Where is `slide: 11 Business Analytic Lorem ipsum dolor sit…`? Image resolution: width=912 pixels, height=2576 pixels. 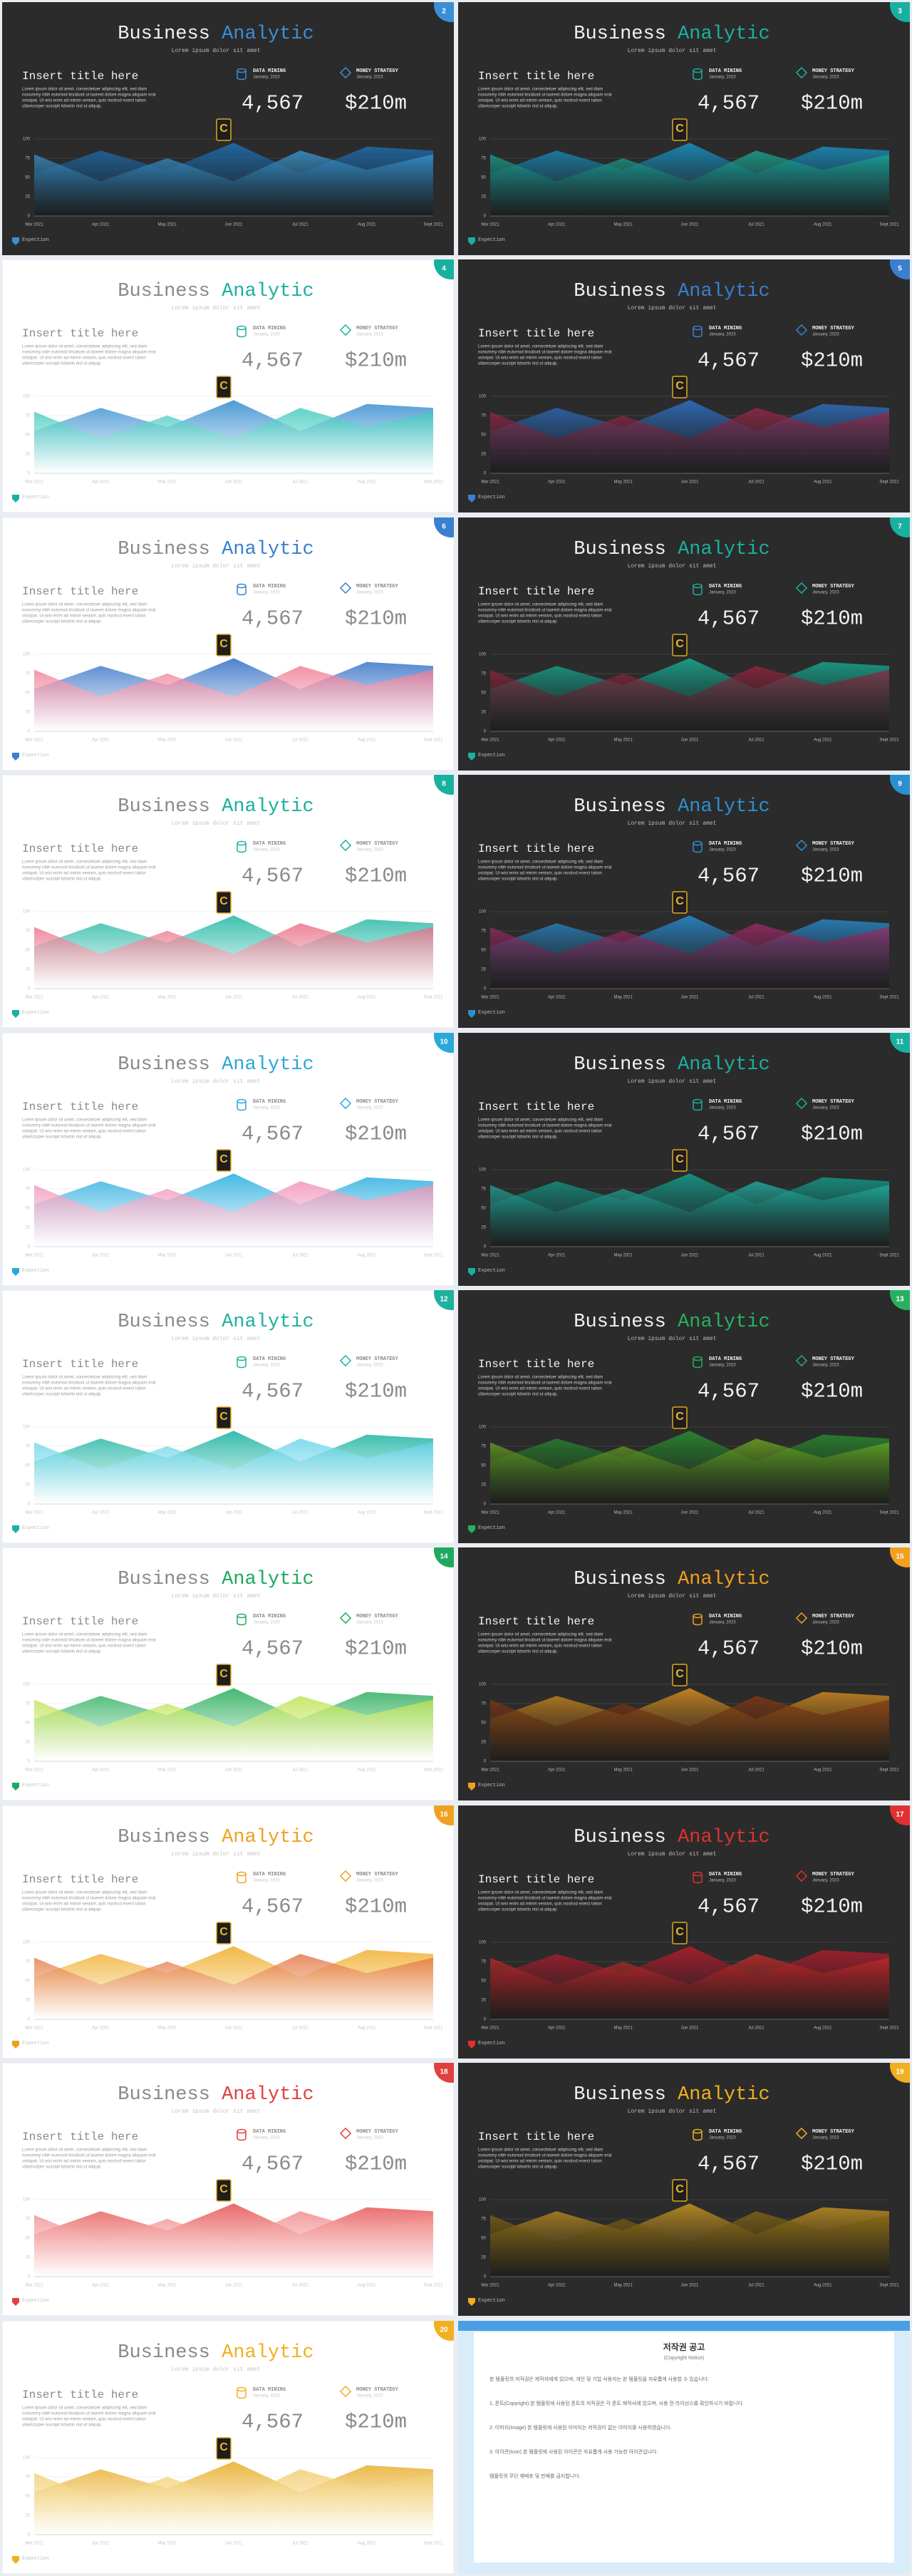
slide: 11 Business Analytic Lorem ipsum dolor sit… is located at coordinates (684, 1159).